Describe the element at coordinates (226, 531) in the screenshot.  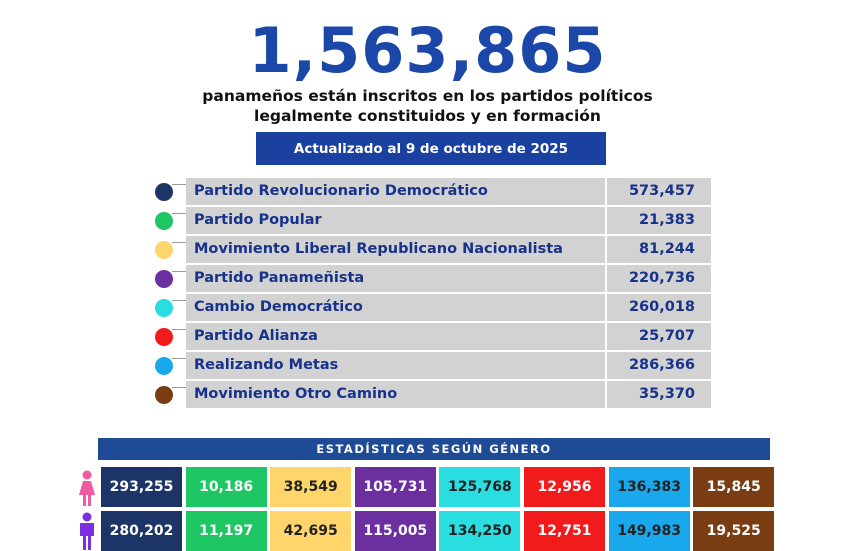
I see `male-count-cell: 11,197` at that location.